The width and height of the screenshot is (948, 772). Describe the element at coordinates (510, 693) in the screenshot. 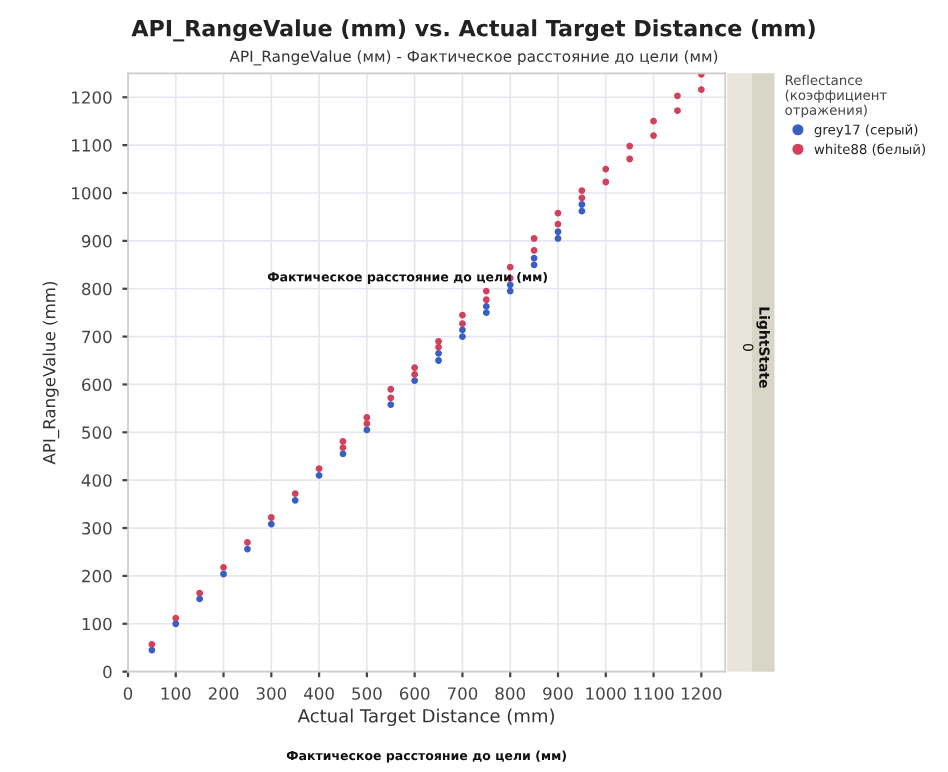

I see `x-tick-label: 800` at that location.